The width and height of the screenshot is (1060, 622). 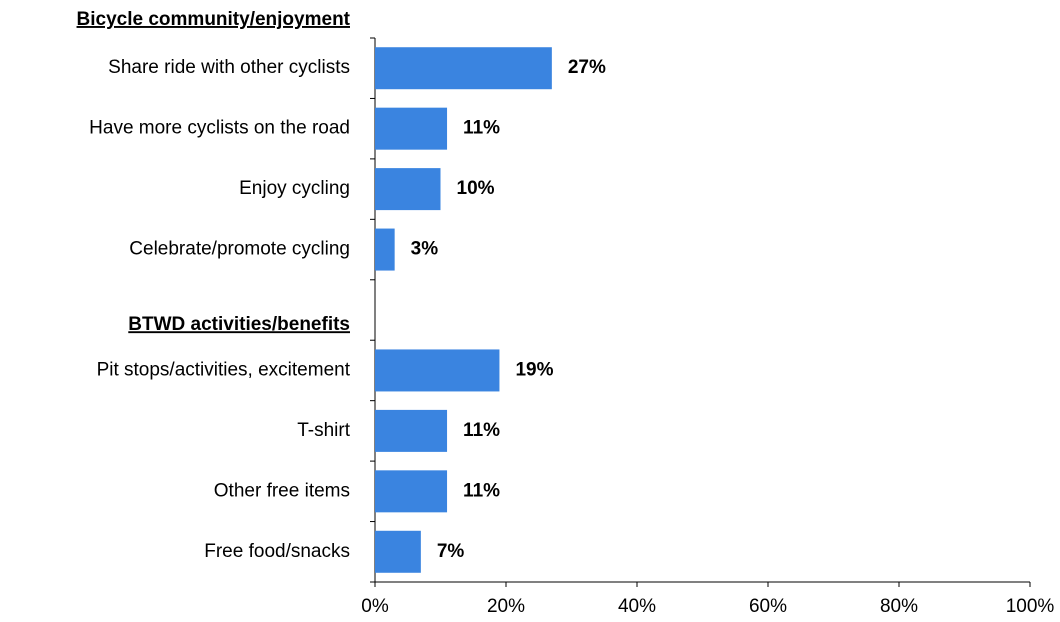 I want to click on group-header: Bicycle community/enjoyment, so click(x=214, y=19).